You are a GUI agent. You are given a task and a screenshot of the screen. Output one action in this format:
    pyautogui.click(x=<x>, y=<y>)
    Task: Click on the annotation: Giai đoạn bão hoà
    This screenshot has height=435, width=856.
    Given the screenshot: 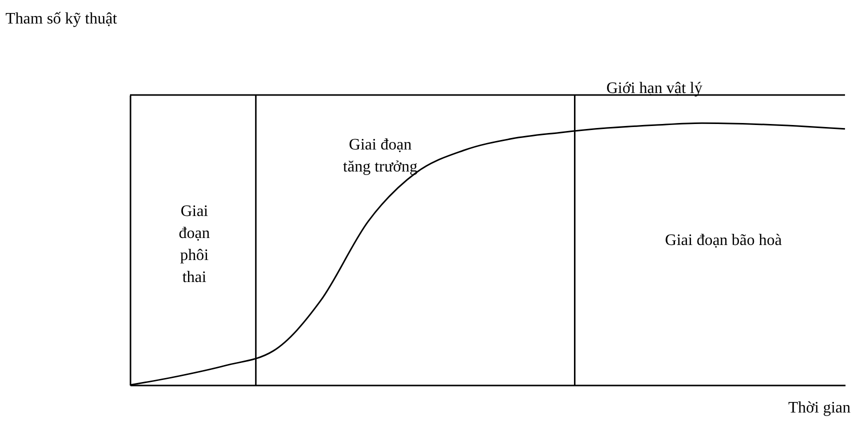 What is the action you would take?
    pyautogui.click(x=723, y=240)
    